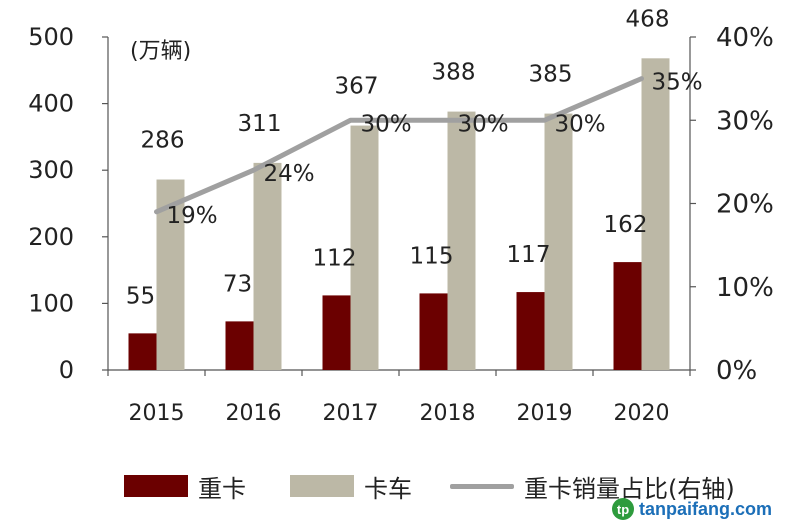 This screenshot has height=527, width=811. What do you see at coordinates (51, 303) in the screenshot?
I see `y-left-tick-label: 100` at bounding box center [51, 303].